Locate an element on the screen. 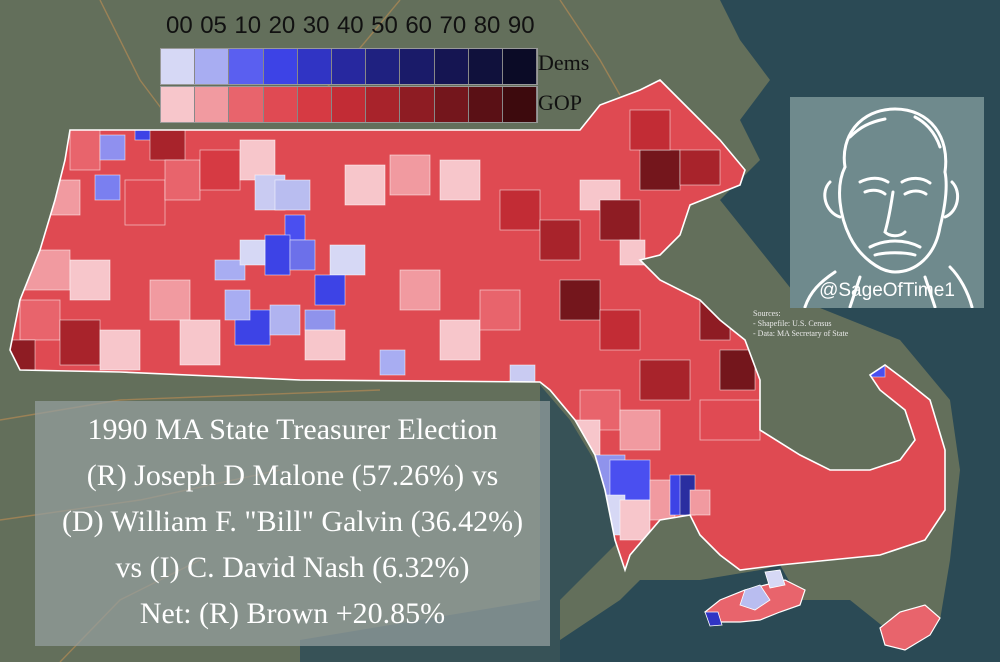  legend-tick: 20 is located at coordinates (282, 25).